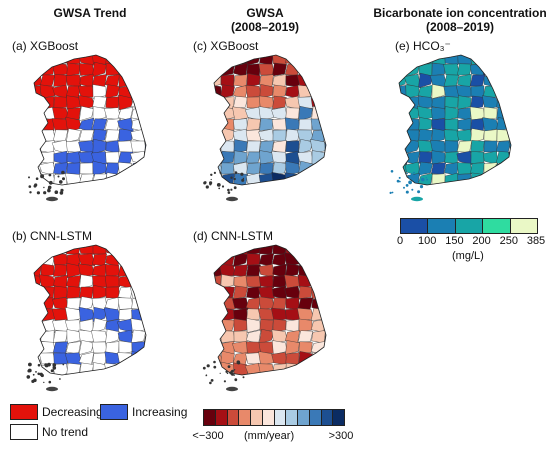  Describe the element at coordinates (114, 412) in the screenshot. I see `legend-swatch-increasing` at that location.